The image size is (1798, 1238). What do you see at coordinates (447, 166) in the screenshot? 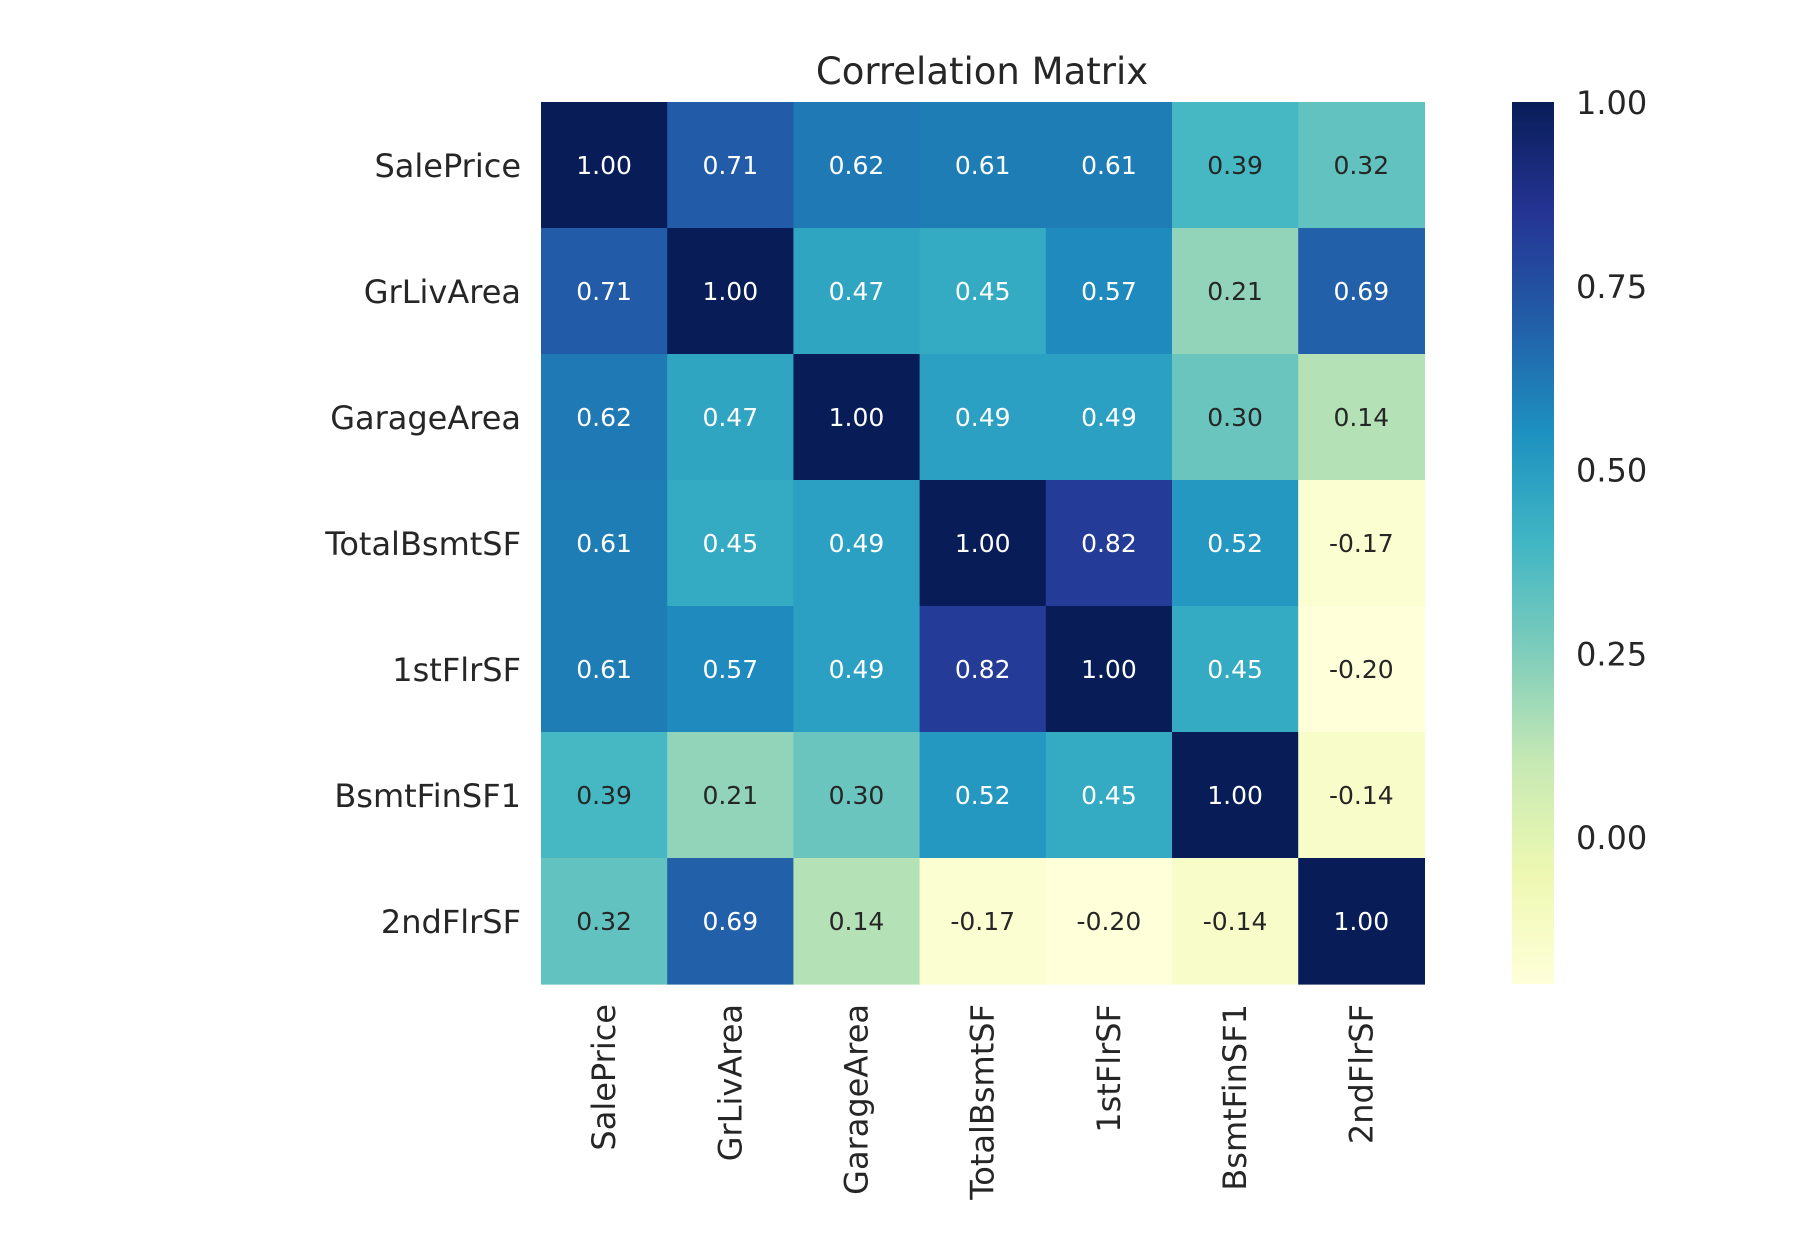
I see `row-label: SalePrice` at bounding box center [447, 166].